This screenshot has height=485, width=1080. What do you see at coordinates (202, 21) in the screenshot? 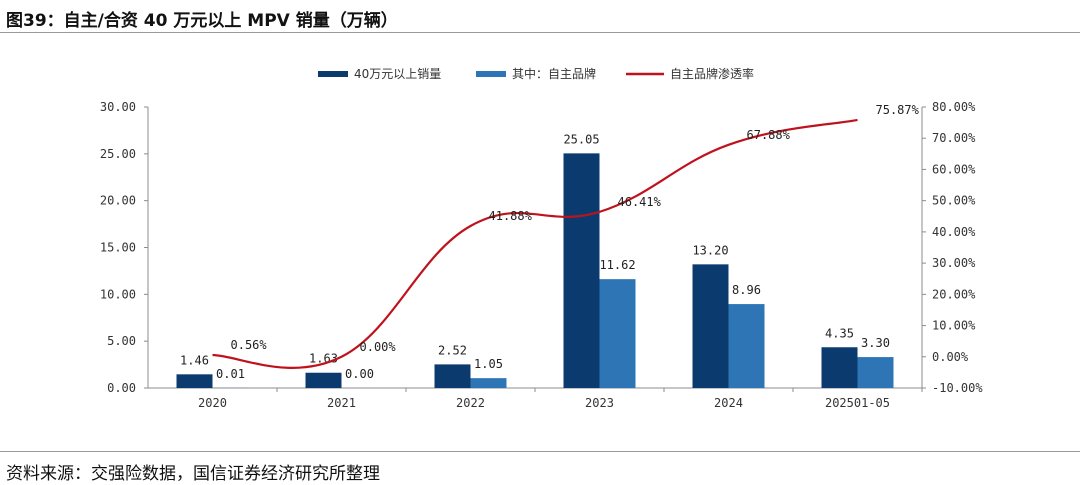
I see `figure-title: 图39：自主/合资 40 万元以上 MPV 销量（万辆）` at bounding box center [202, 21].